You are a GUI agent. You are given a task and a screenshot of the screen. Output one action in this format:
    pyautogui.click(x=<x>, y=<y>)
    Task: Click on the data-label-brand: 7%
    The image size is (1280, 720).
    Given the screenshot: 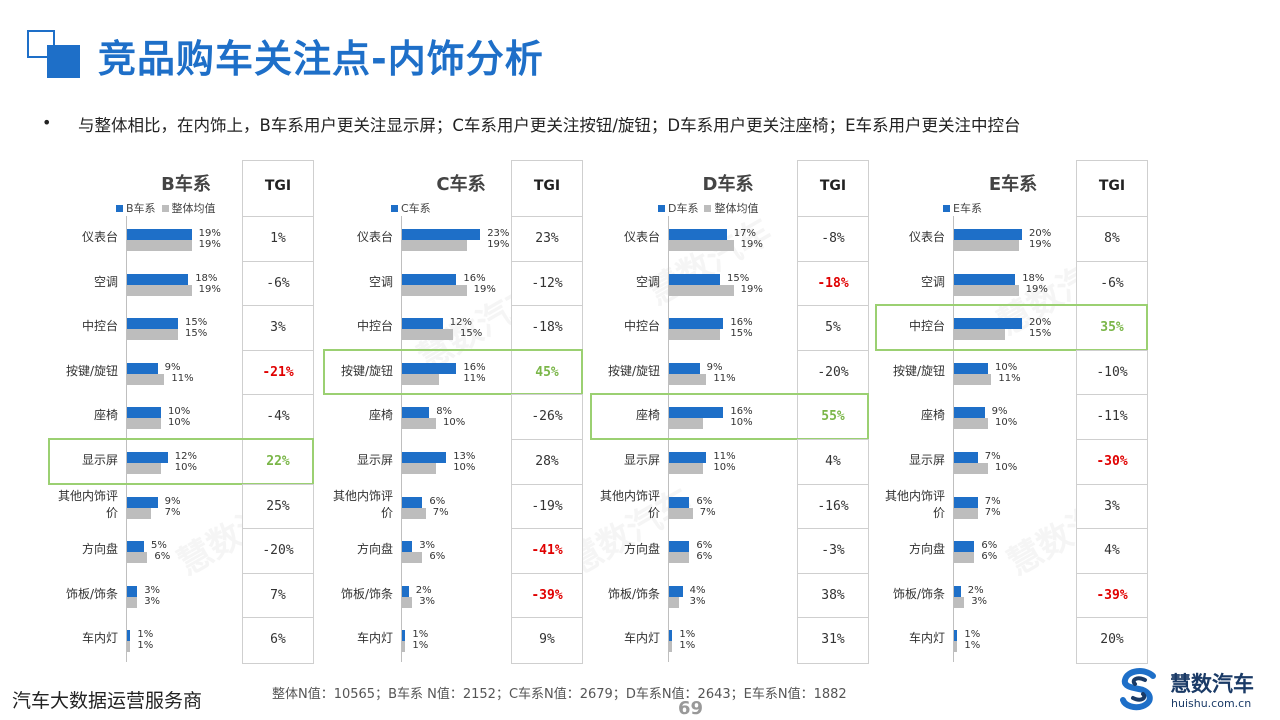 What is the action you would take?
    pyautogui.click(x=992, y=456)
    